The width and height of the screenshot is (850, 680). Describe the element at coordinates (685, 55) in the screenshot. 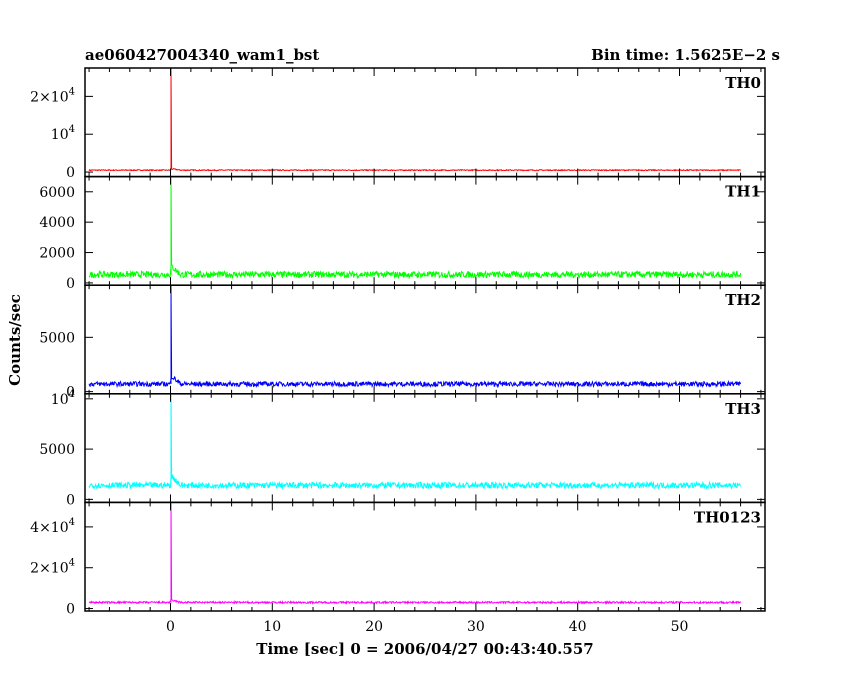

I see `bin-time-label: Bin time: 1.5625E−2 s` at that location.